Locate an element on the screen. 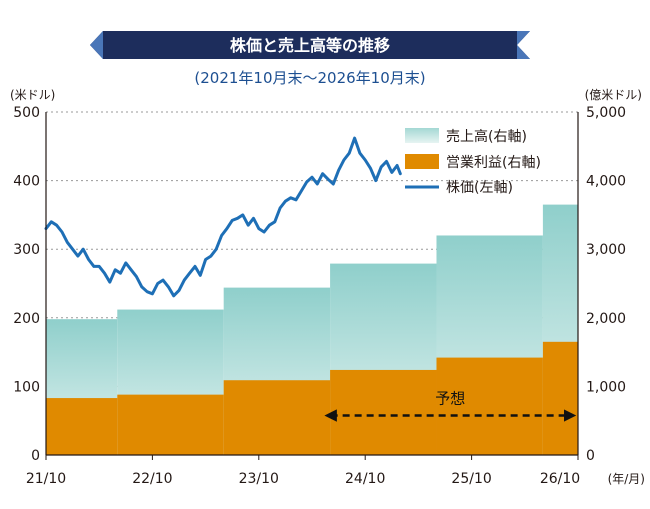  x-tick-labels: 21/10 22/10 23/10 24/10 25/10 26/10 (年/月) is located at coordinates (335, 471).